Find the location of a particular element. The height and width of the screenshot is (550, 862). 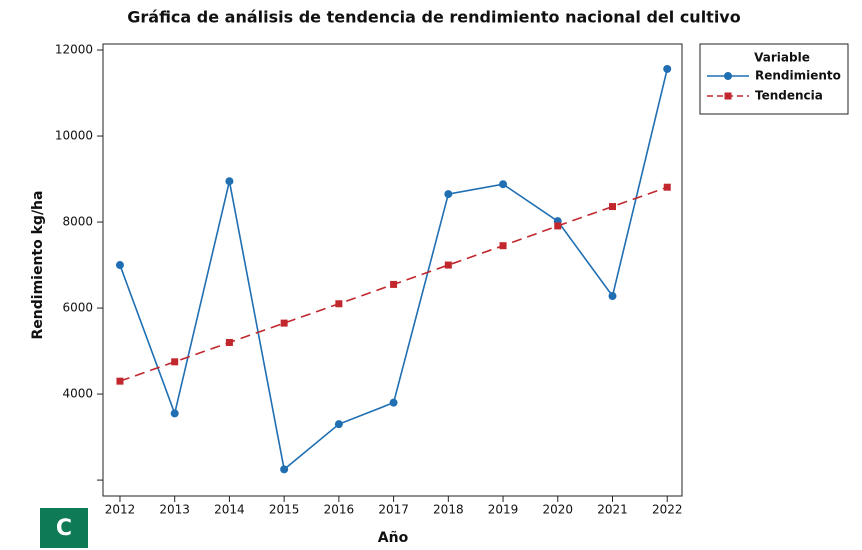

x-tick-label: 2018 is located at coordinates (448, 510).